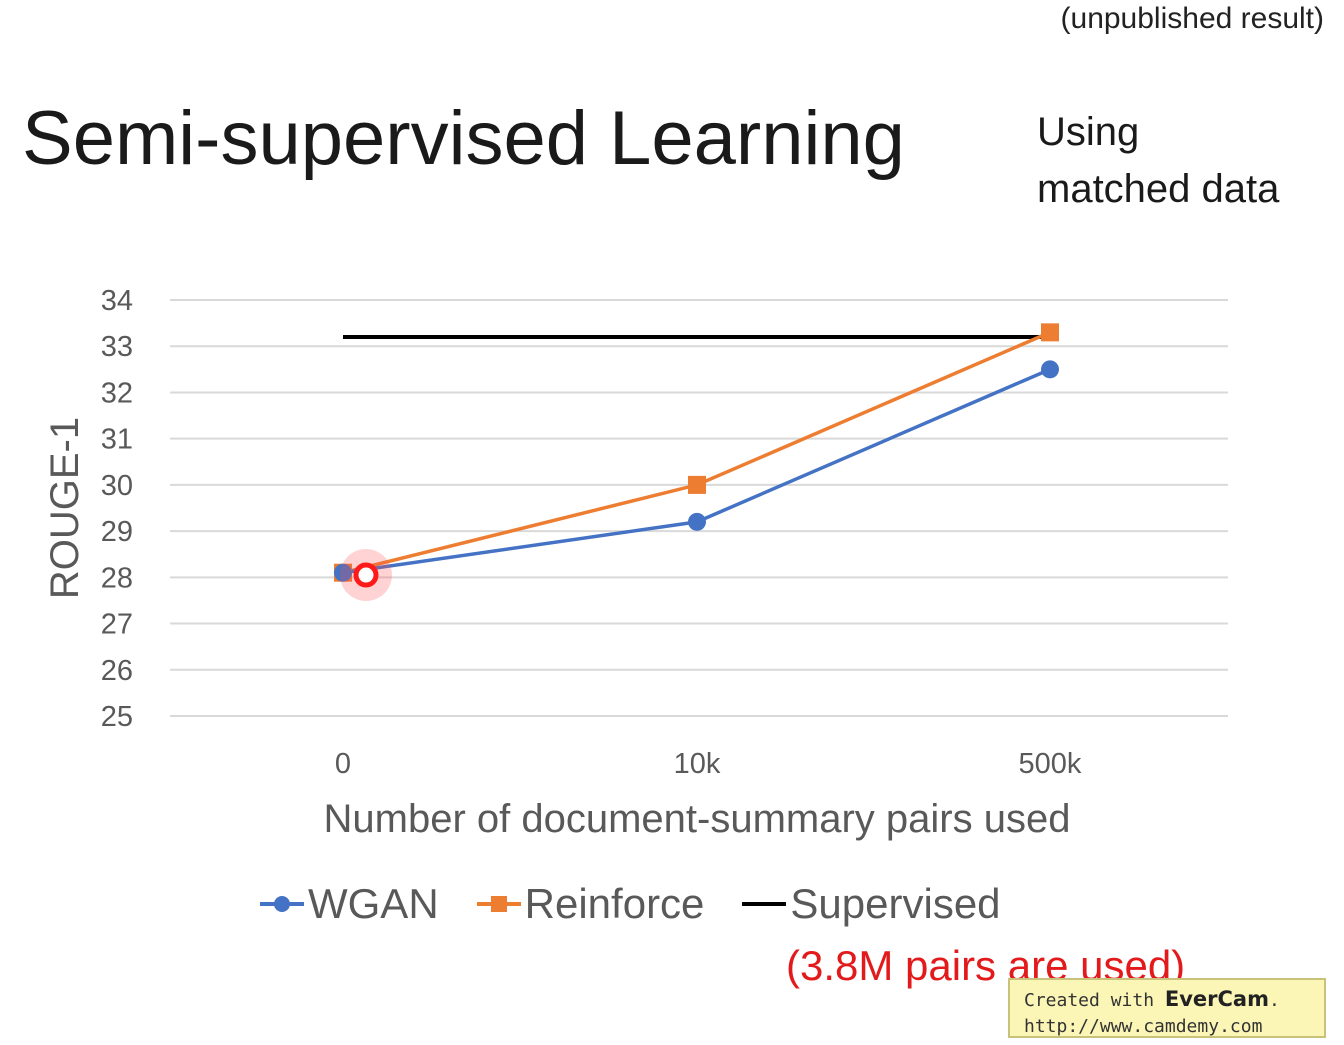 Image resolution: width=1344 pixels, height=1045 pixels. I want to click on y-axis-label: ROUGE-1, so click(65, 508).